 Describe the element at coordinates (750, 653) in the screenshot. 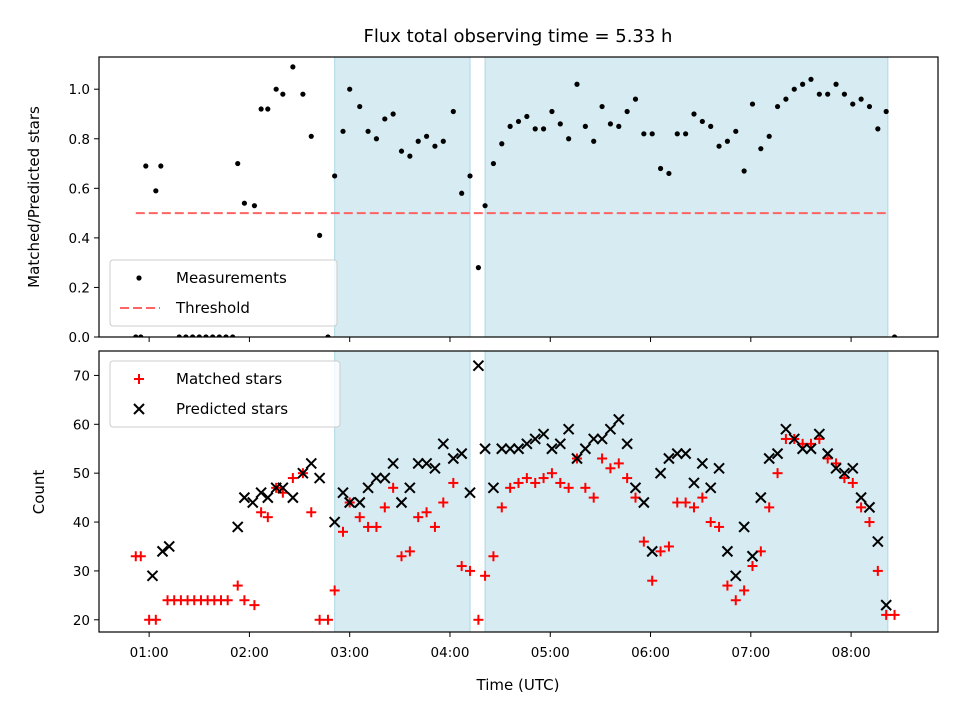

I see `x-tick-label: 07:00` at that location.